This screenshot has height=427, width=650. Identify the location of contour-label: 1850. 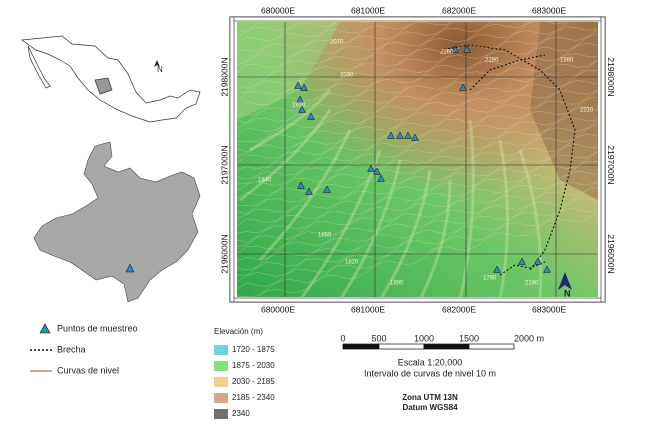
(325, 236).